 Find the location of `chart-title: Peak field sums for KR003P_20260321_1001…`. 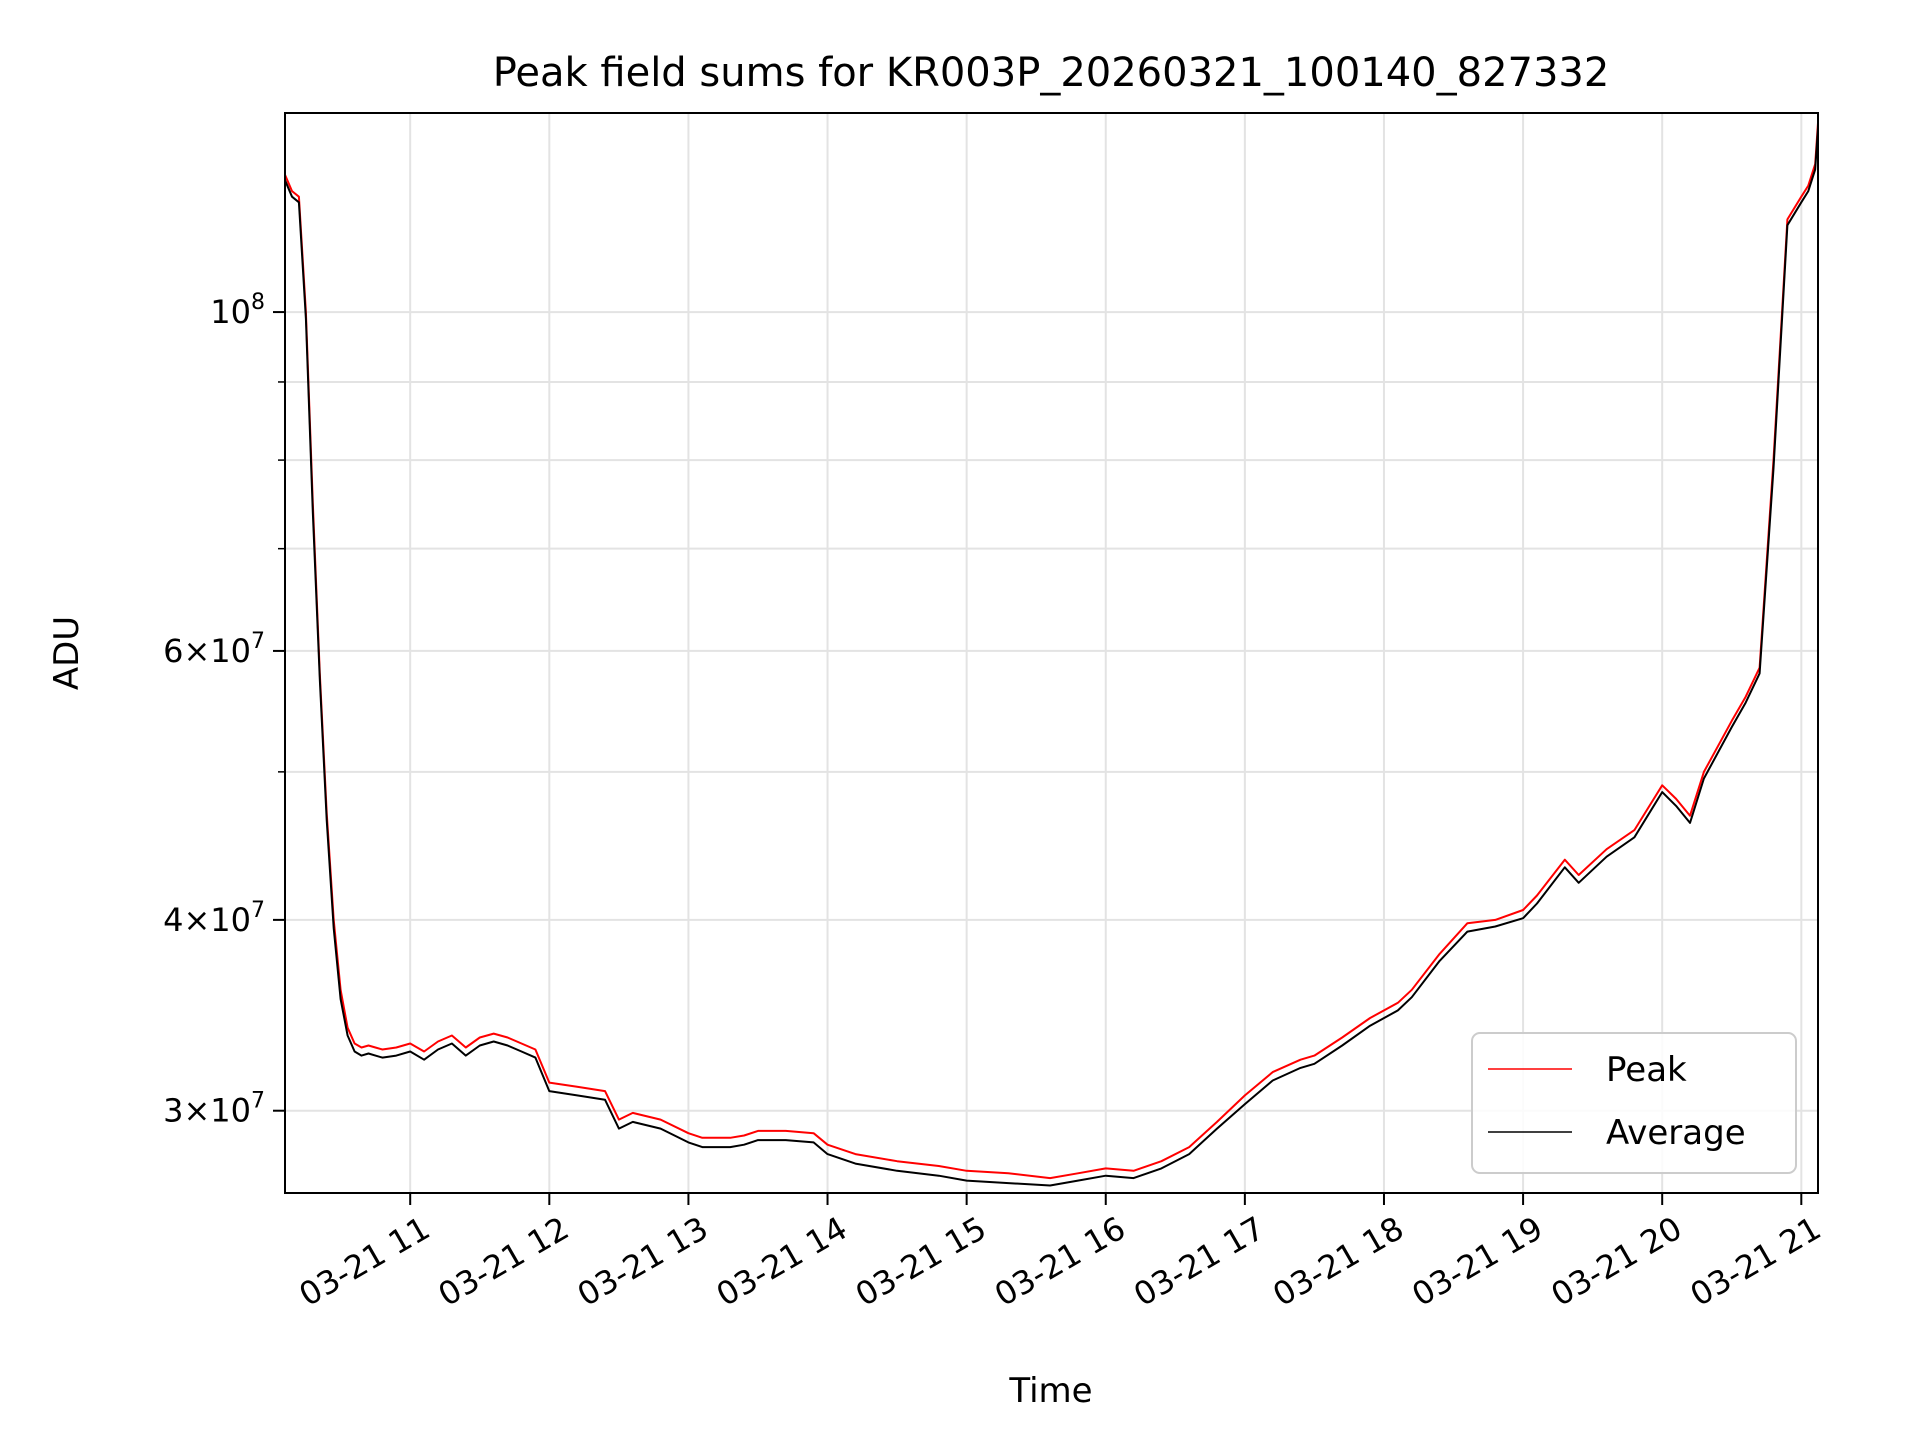

chart-title: Peak field sums for KR003P_20260321_1001… is located at coordinates (1051, 73).